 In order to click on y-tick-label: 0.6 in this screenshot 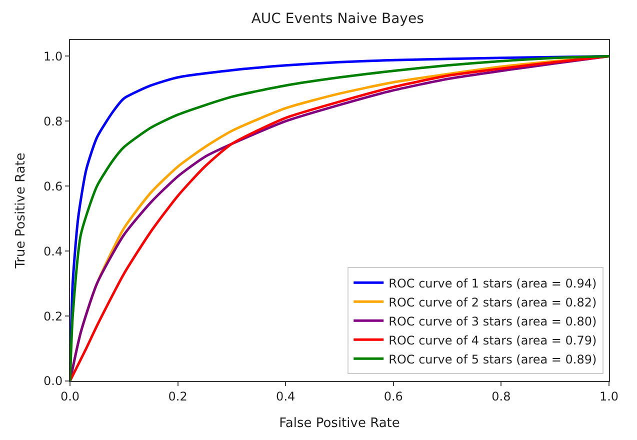, I will do `click(53, 186)`.